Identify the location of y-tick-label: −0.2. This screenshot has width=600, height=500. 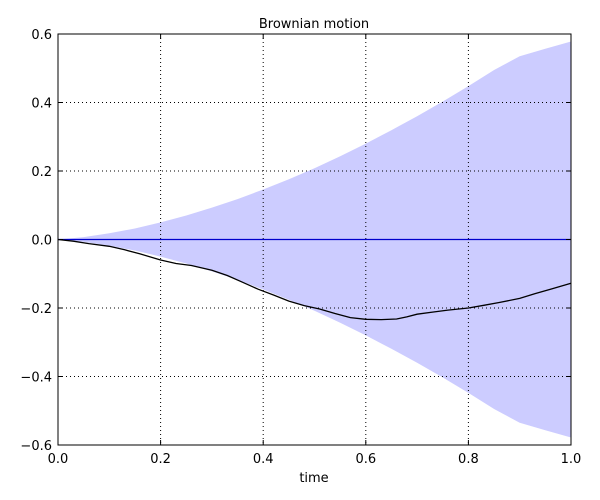
(36, 309).